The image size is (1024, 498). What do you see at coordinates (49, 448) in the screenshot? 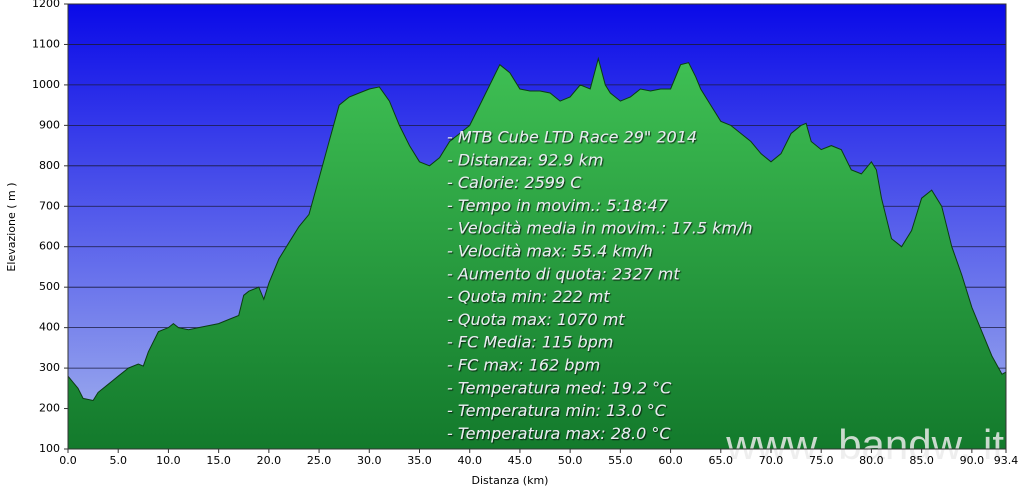
I see `y-tick-label: 100` at bounding box center [49, 448].